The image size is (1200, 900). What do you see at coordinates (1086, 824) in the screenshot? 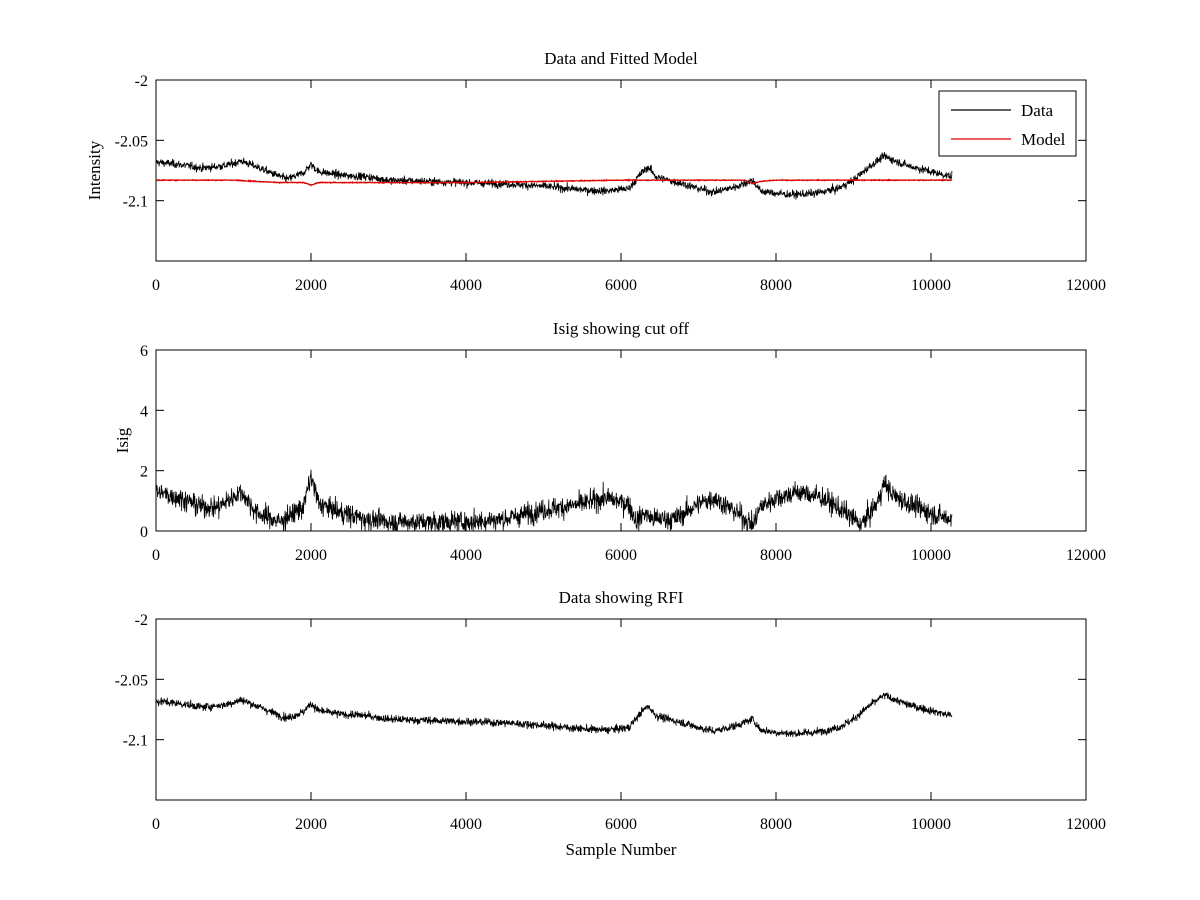
I see `rfi-panel-xtick-label: 12000` at bounding box center [1086, 824].